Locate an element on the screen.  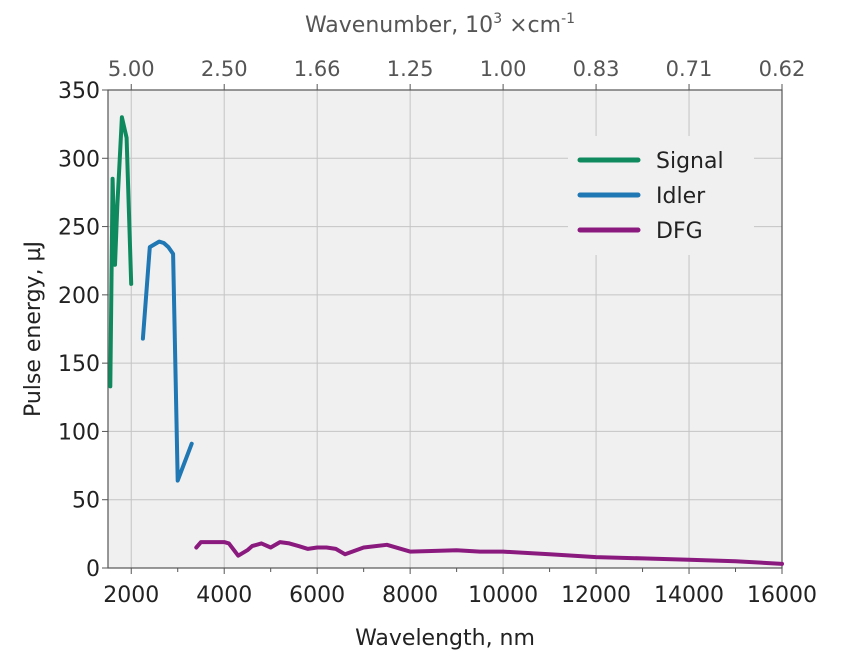
x-tick-label: 8000 is located at coordinates (410, 595).